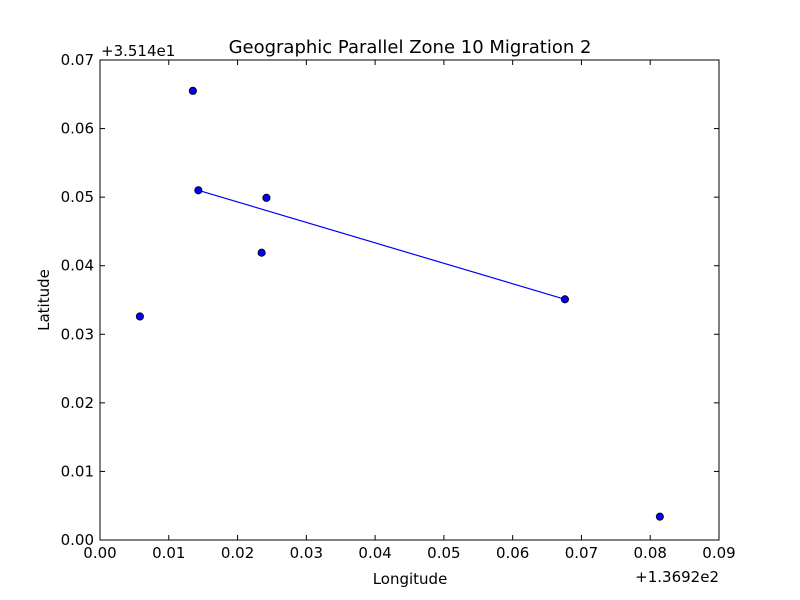  I want to click on y-tick-label: 0.05, so click(77, 197).